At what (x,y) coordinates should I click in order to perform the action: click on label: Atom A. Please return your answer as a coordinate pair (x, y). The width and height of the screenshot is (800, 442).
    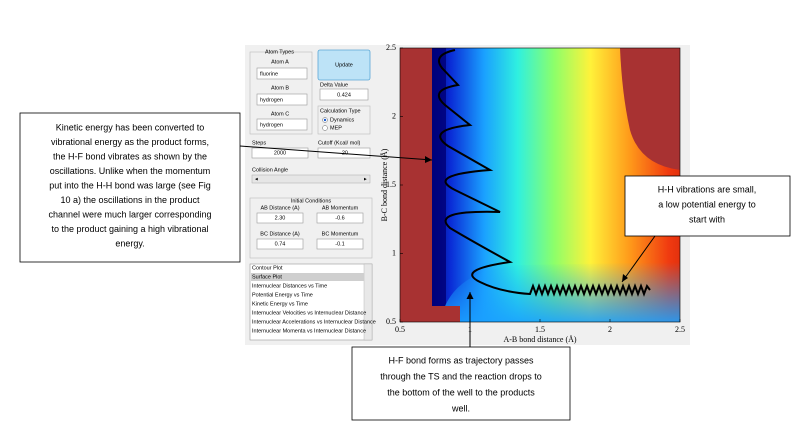
    Looking at the image, I should click on (280, 62).